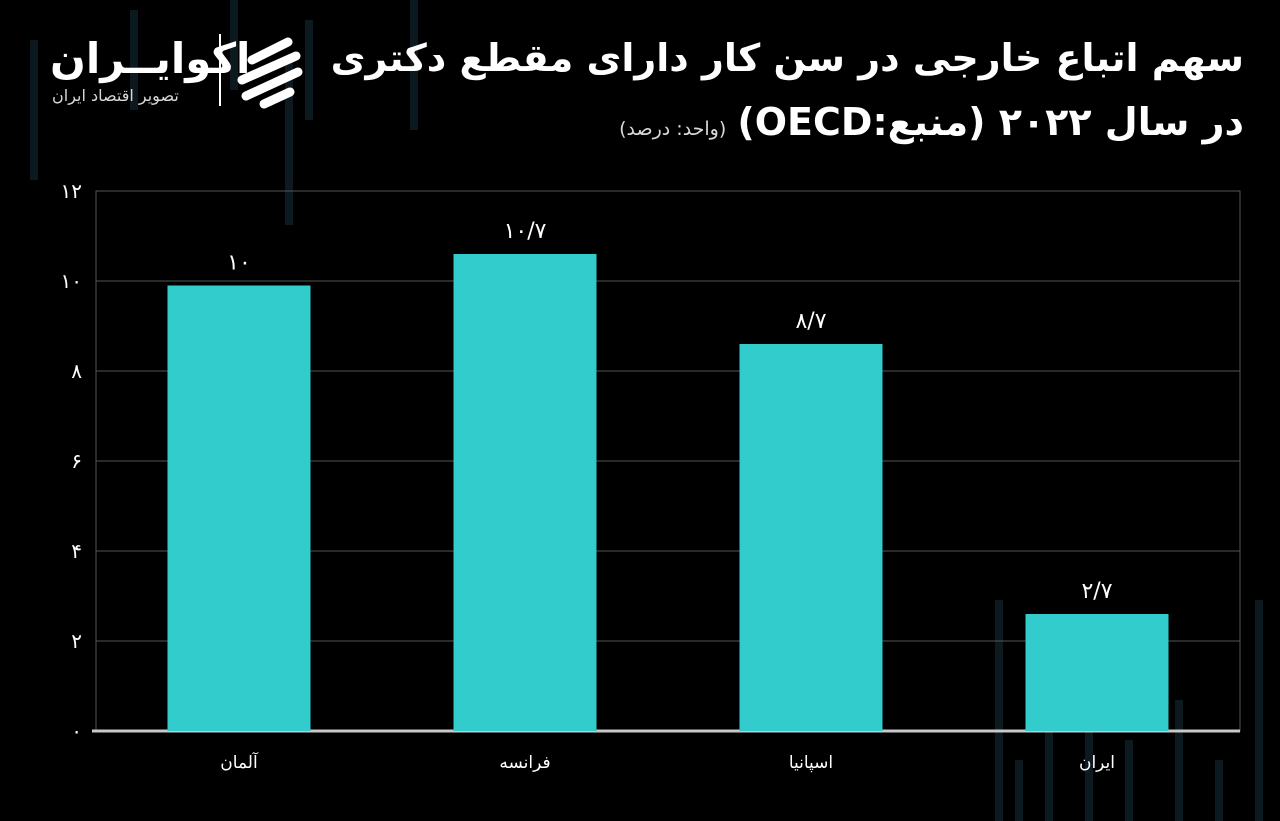 This screenshot has width=1280, height=821. Describe the element at coordinates (220, 70) in the screenshot. I see `logo-divider` at that location.